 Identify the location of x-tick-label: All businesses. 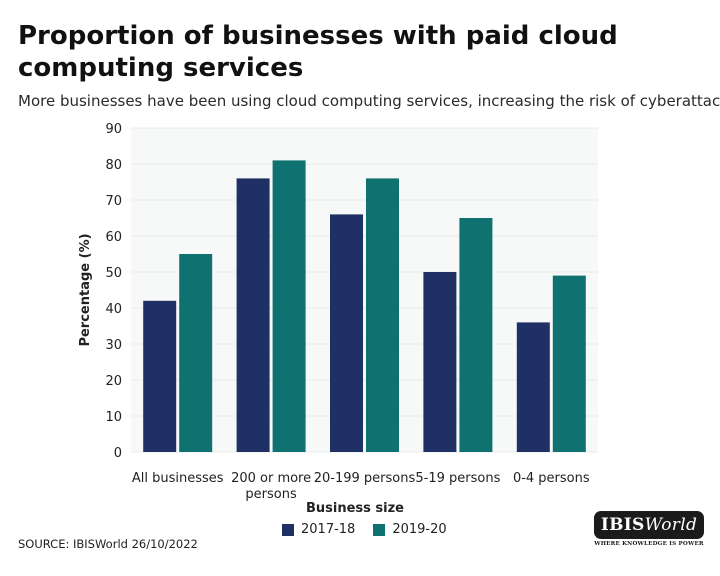
(178, 478).